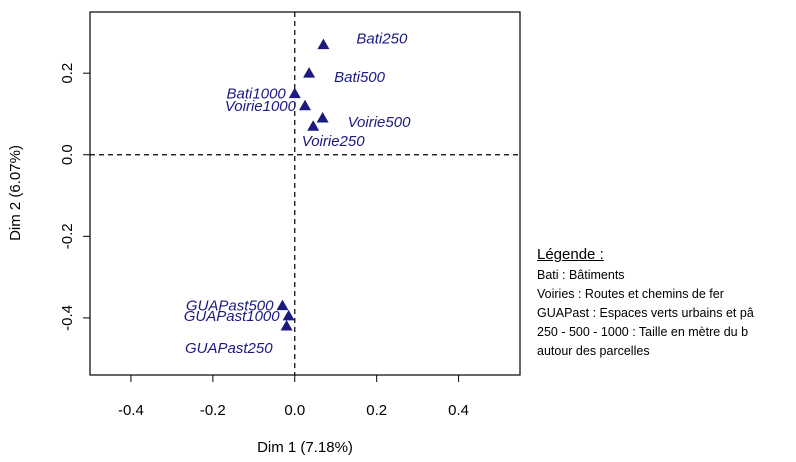 The width and height of the screenshot is (796, 462). What do you see at coordinates (67, 318) in the screenshot?
I see `y-tick-label: -0.4` at bounding box center [67, 318].